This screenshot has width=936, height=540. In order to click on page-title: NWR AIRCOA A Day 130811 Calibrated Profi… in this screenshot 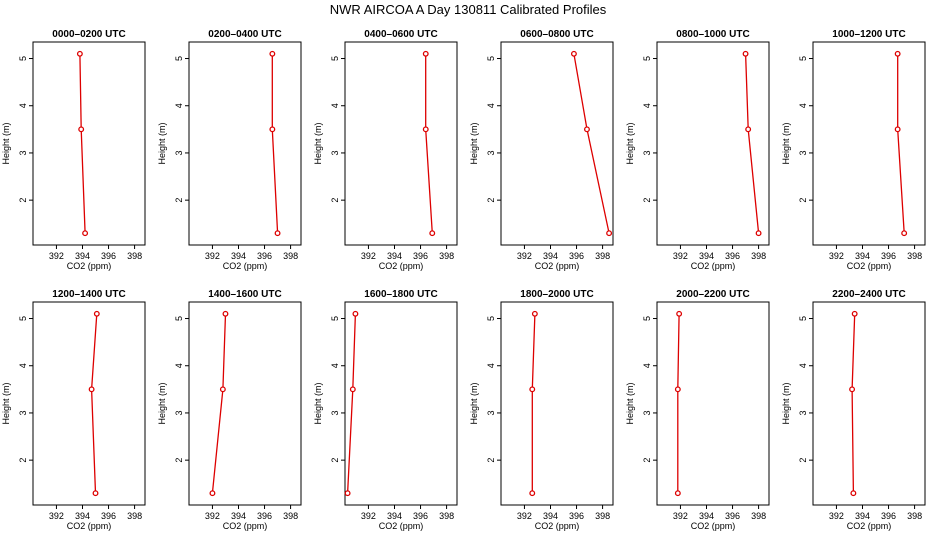, I will do `click(468, 9)`.